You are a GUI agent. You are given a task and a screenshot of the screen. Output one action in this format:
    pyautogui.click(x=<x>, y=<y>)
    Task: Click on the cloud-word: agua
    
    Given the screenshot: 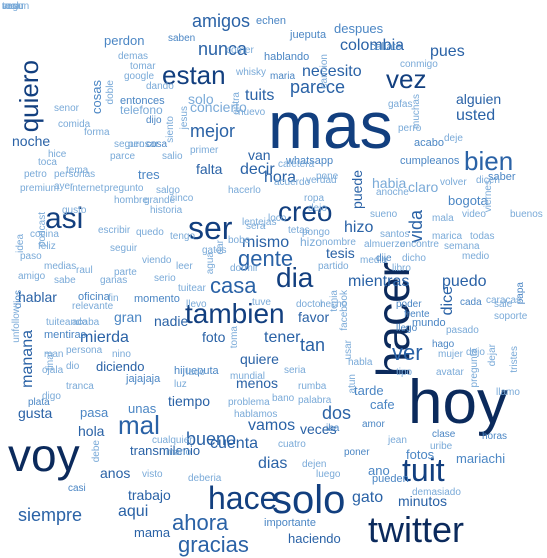 What is the action you would take?
    pyautogui.click(x=210, y=263)
    